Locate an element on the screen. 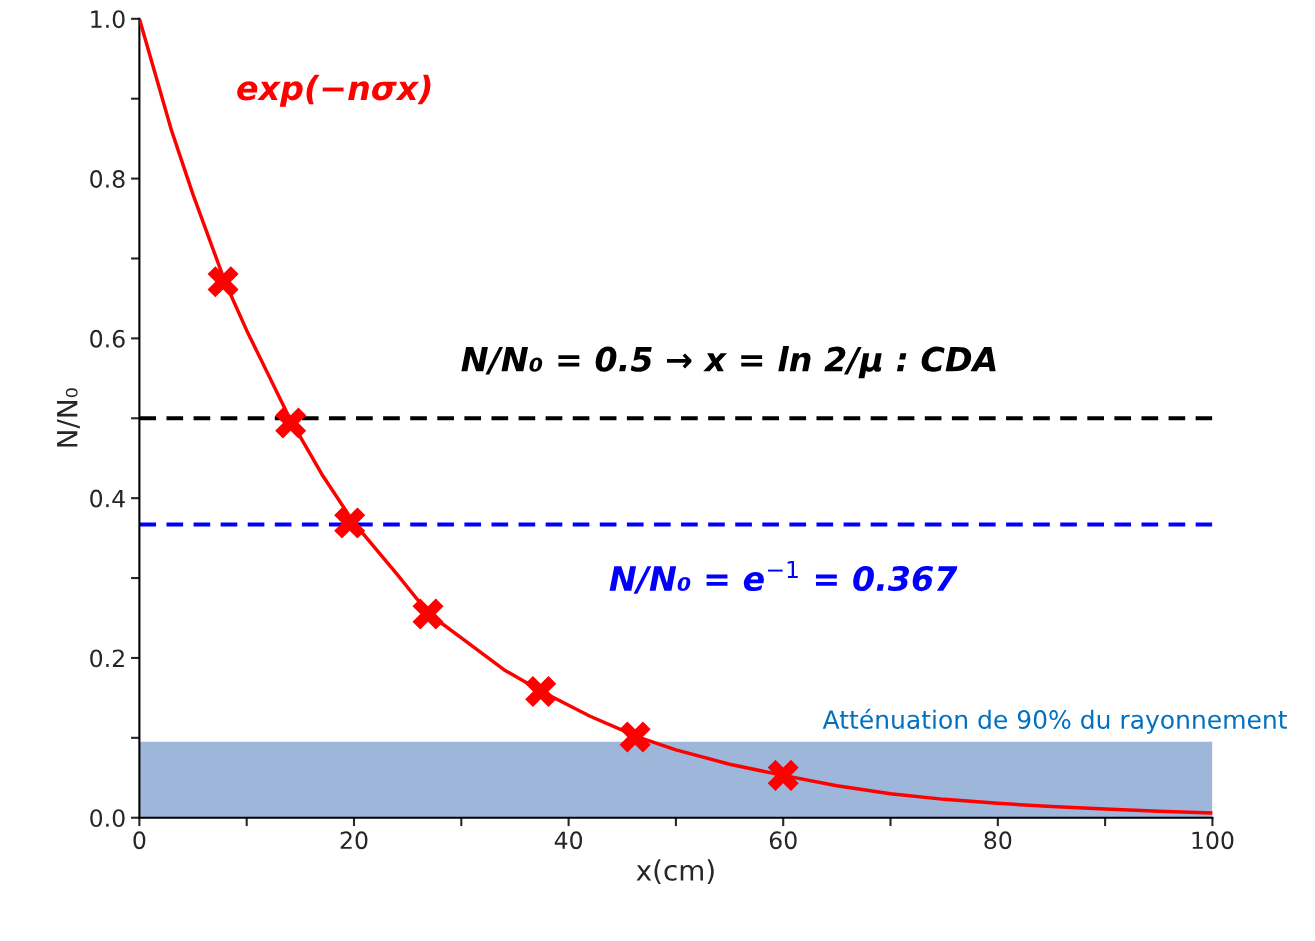 This screenshot has height=941, width=1315. y-tick-label: 1.0 is located at coordinates (108, 19).